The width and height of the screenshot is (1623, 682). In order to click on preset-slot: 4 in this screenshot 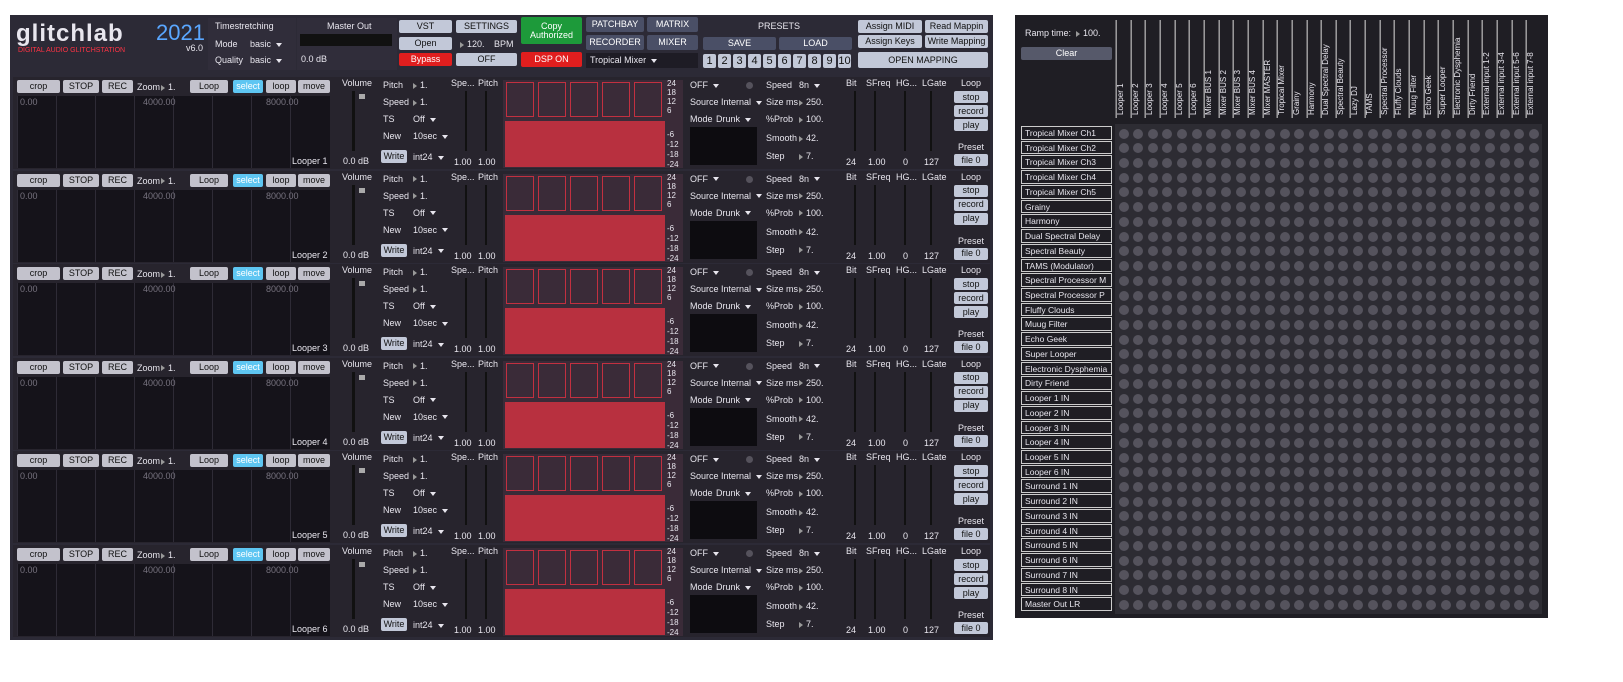, I will do `click(754, 61)`.